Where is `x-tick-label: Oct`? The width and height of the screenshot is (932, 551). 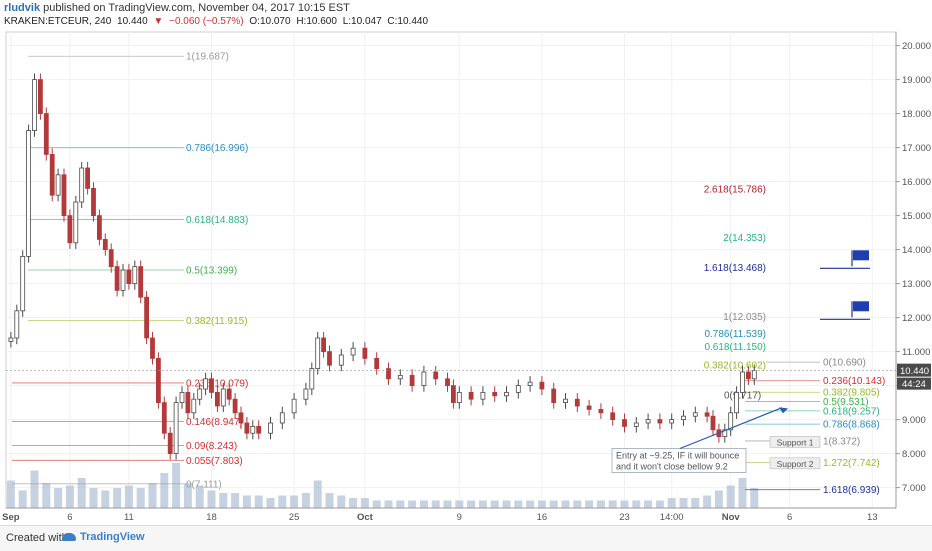
x-tick-label: Oct is located at coordinates (365, 517).